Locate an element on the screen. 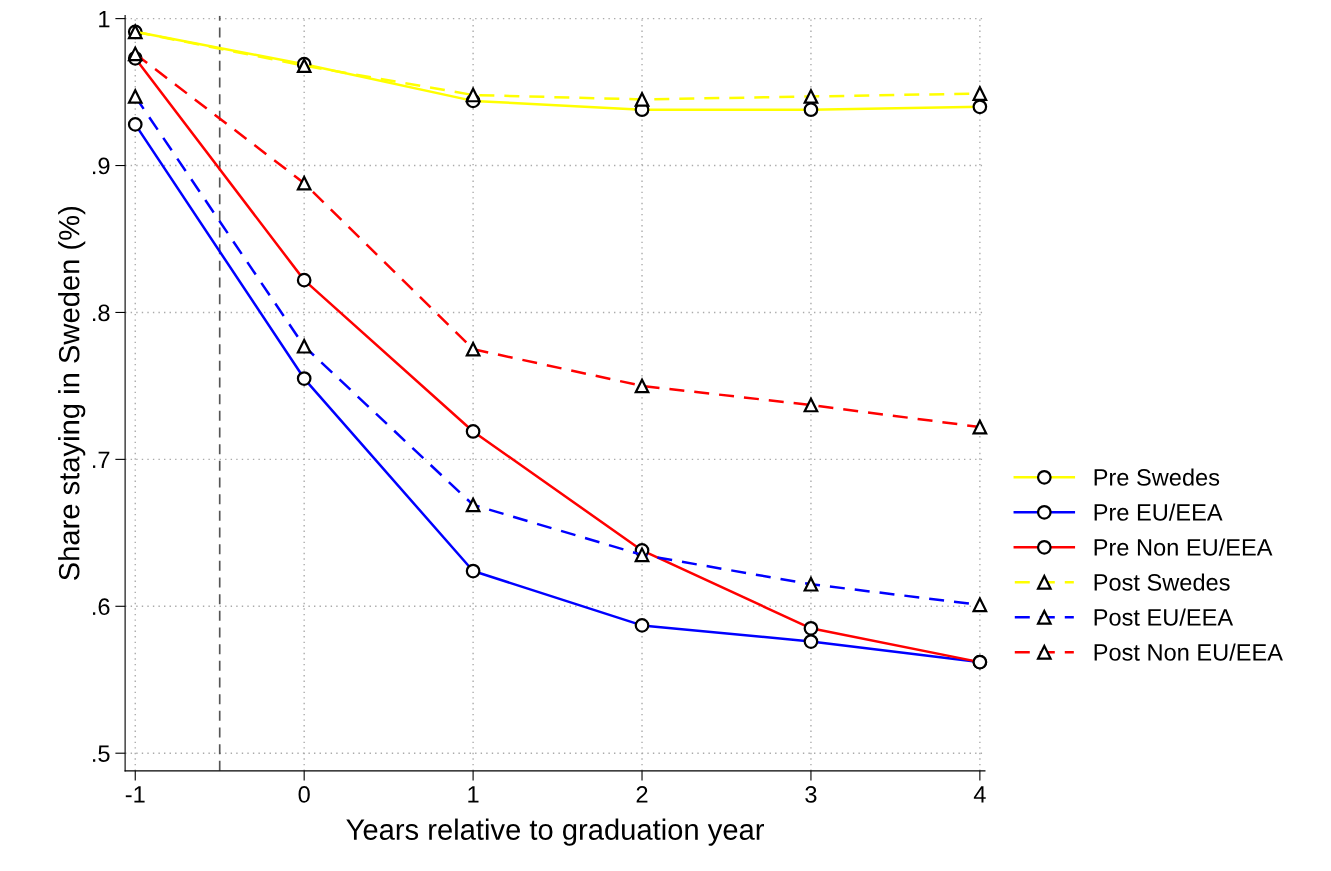  y-axis-title: Share staying in Sweden (%) is located at coordinates (72, 393).